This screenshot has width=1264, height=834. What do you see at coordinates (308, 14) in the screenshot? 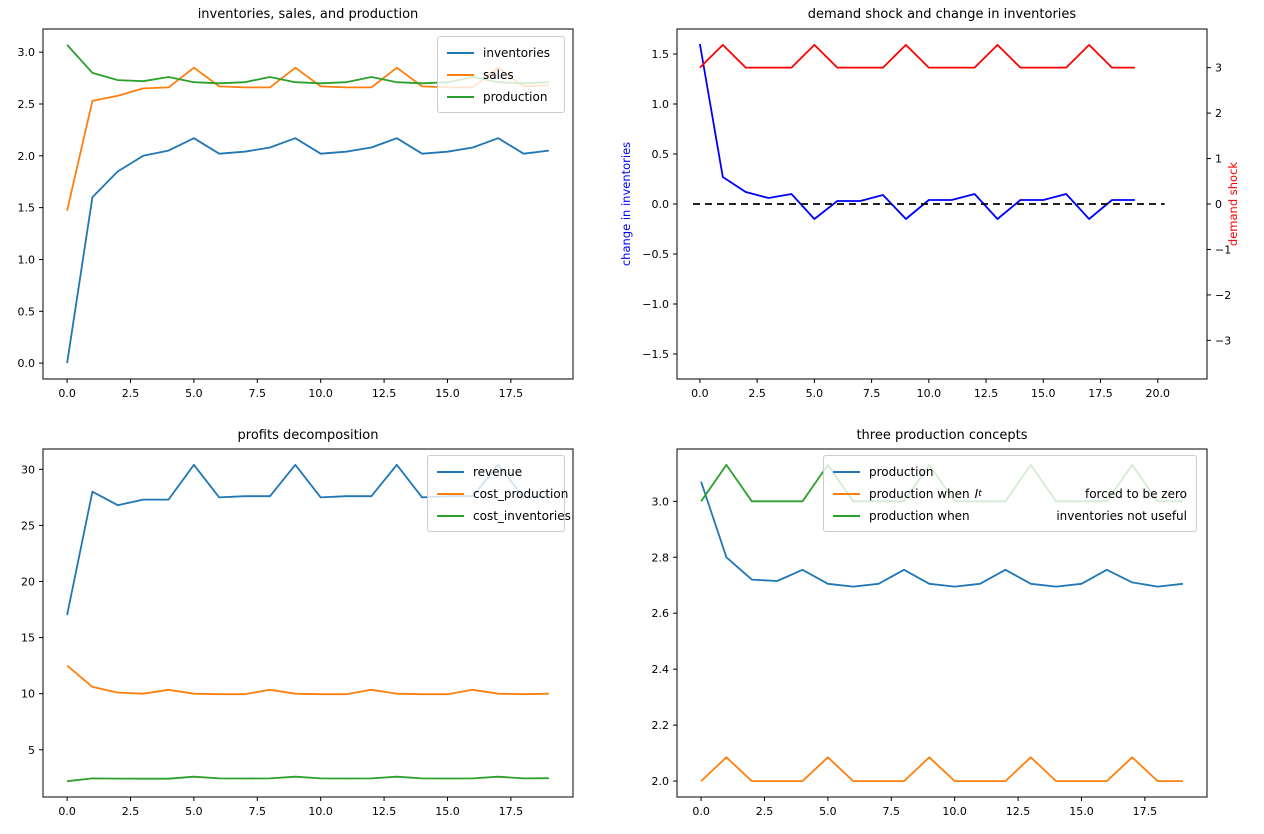
I see `chart-title-inventories-sales-production: inventories, sales, and production` at bounding box center [308, 14].